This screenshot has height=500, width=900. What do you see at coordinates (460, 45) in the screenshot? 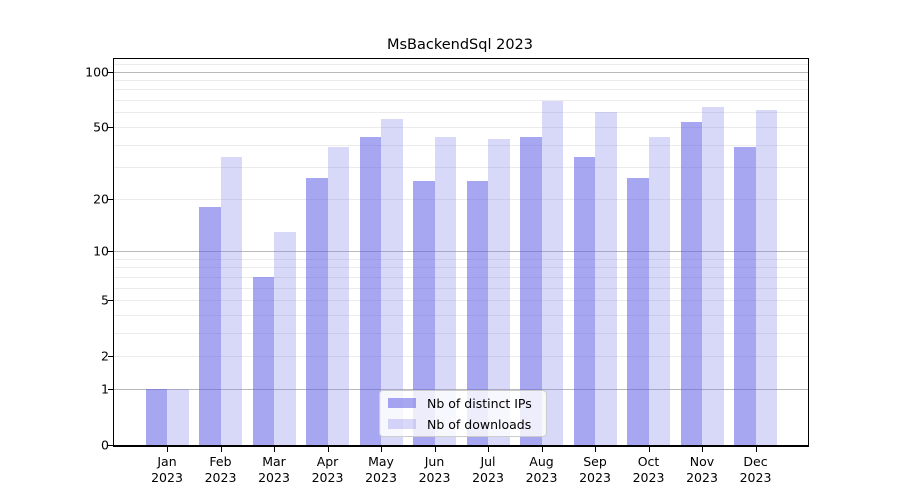
I see `chart-title: MsBackendSql 2023` at bounding box center [460, 45].